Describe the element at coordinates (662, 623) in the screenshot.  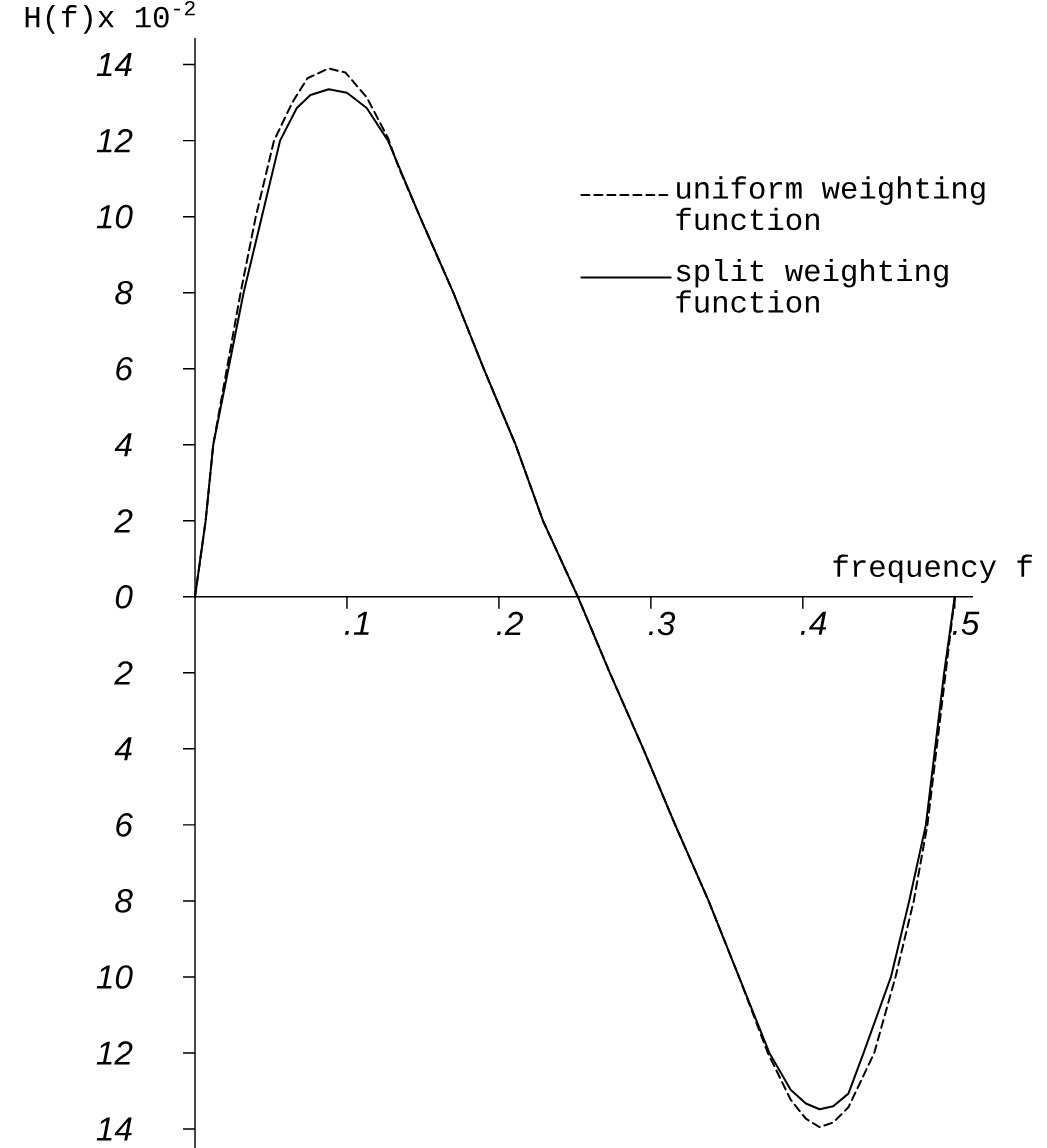
I see `x-tick-label: .3` at that location.